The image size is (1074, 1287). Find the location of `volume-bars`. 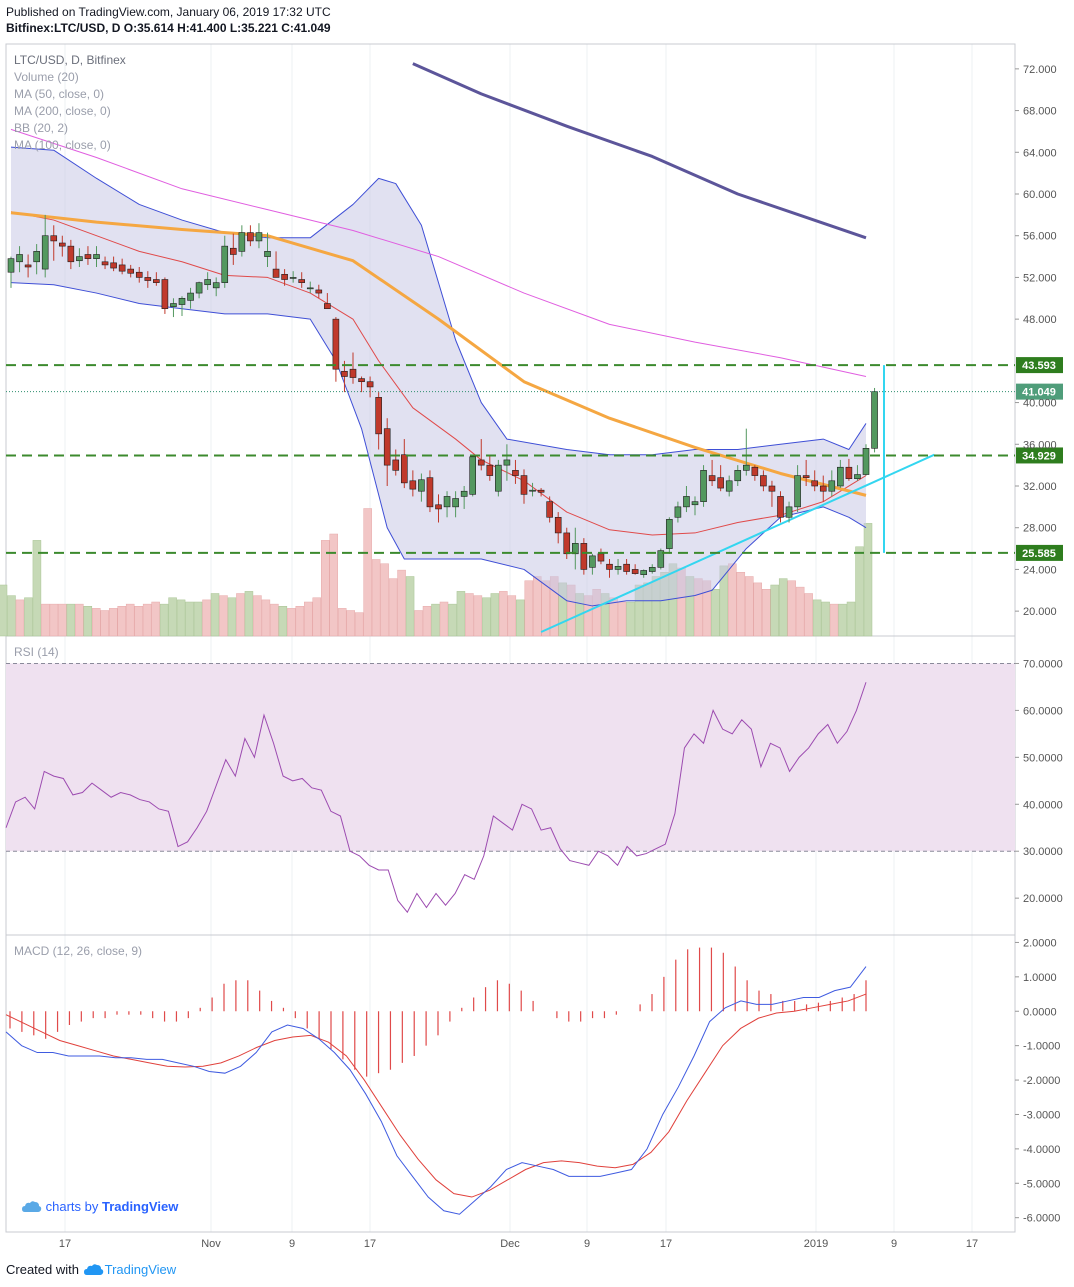

volume-bars is located at coordinates (436, 572).